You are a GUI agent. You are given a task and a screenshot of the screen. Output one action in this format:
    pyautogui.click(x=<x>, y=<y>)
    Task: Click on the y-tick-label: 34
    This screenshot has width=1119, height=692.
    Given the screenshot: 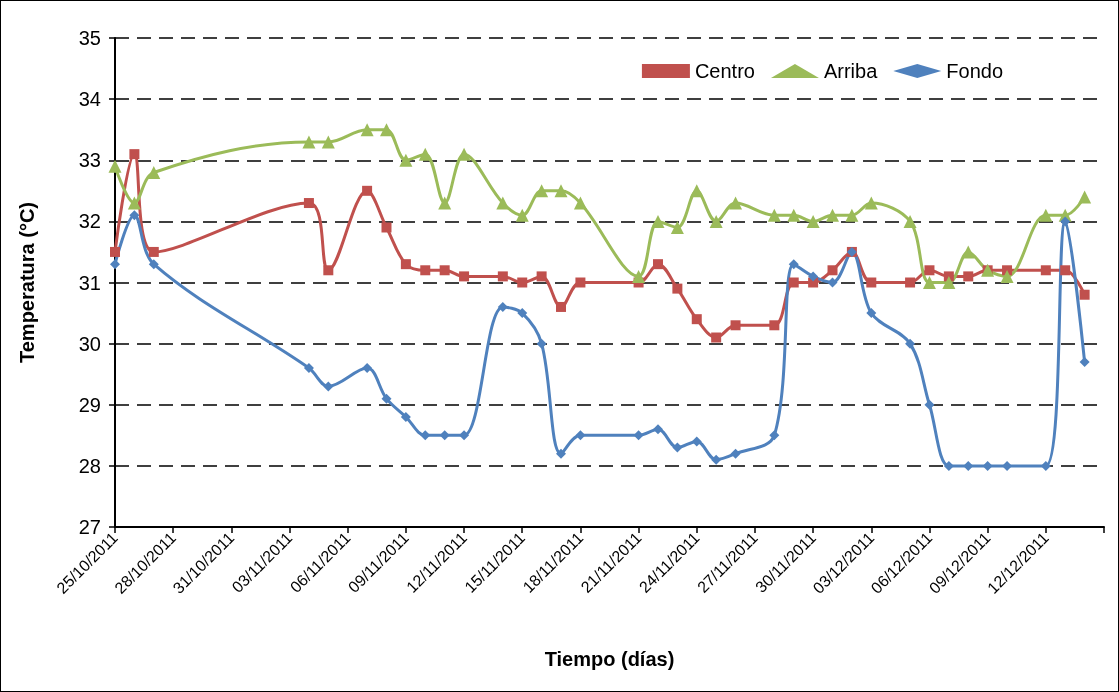 What is the action you would take?
    pyautogui.click(x=89, y=99)
    